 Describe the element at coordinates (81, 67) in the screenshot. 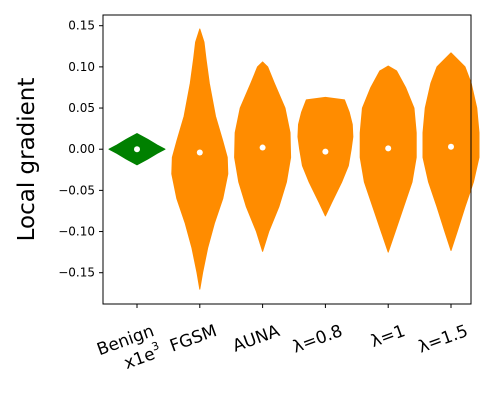

I see `y-tick-label: 0.10` at that location.